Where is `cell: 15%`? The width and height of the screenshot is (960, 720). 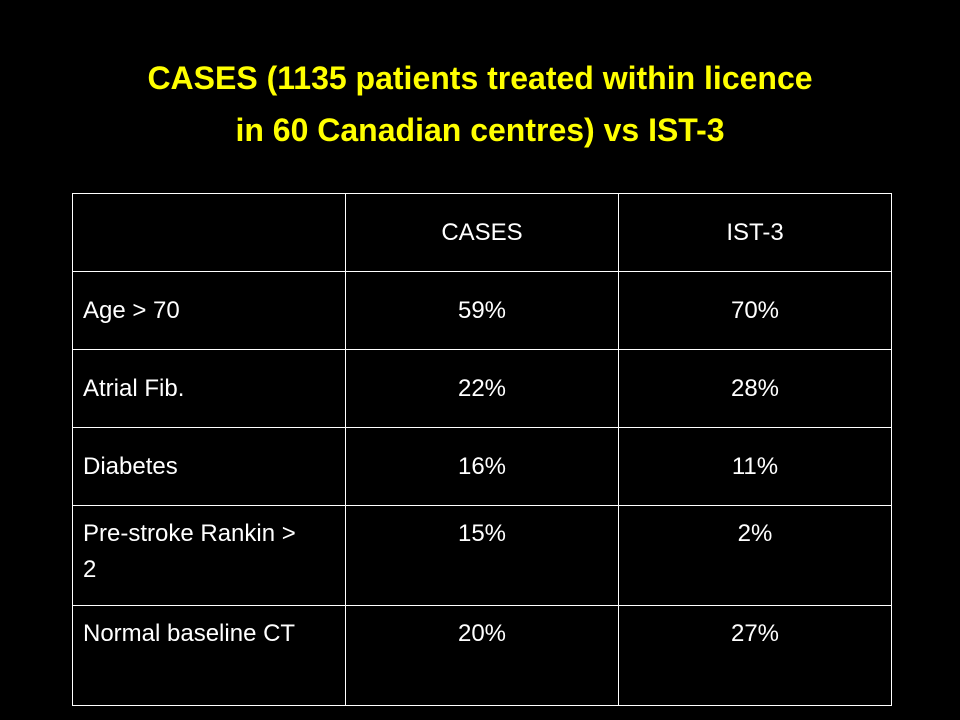 cell: 15% is located at coordinates (482, 555).